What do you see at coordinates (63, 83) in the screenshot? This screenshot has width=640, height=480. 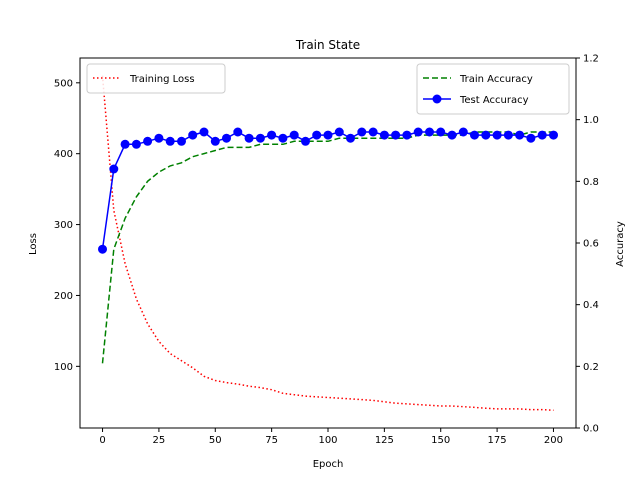 I see `y-left-tick-label: 500` at bounding box center [63, 83].